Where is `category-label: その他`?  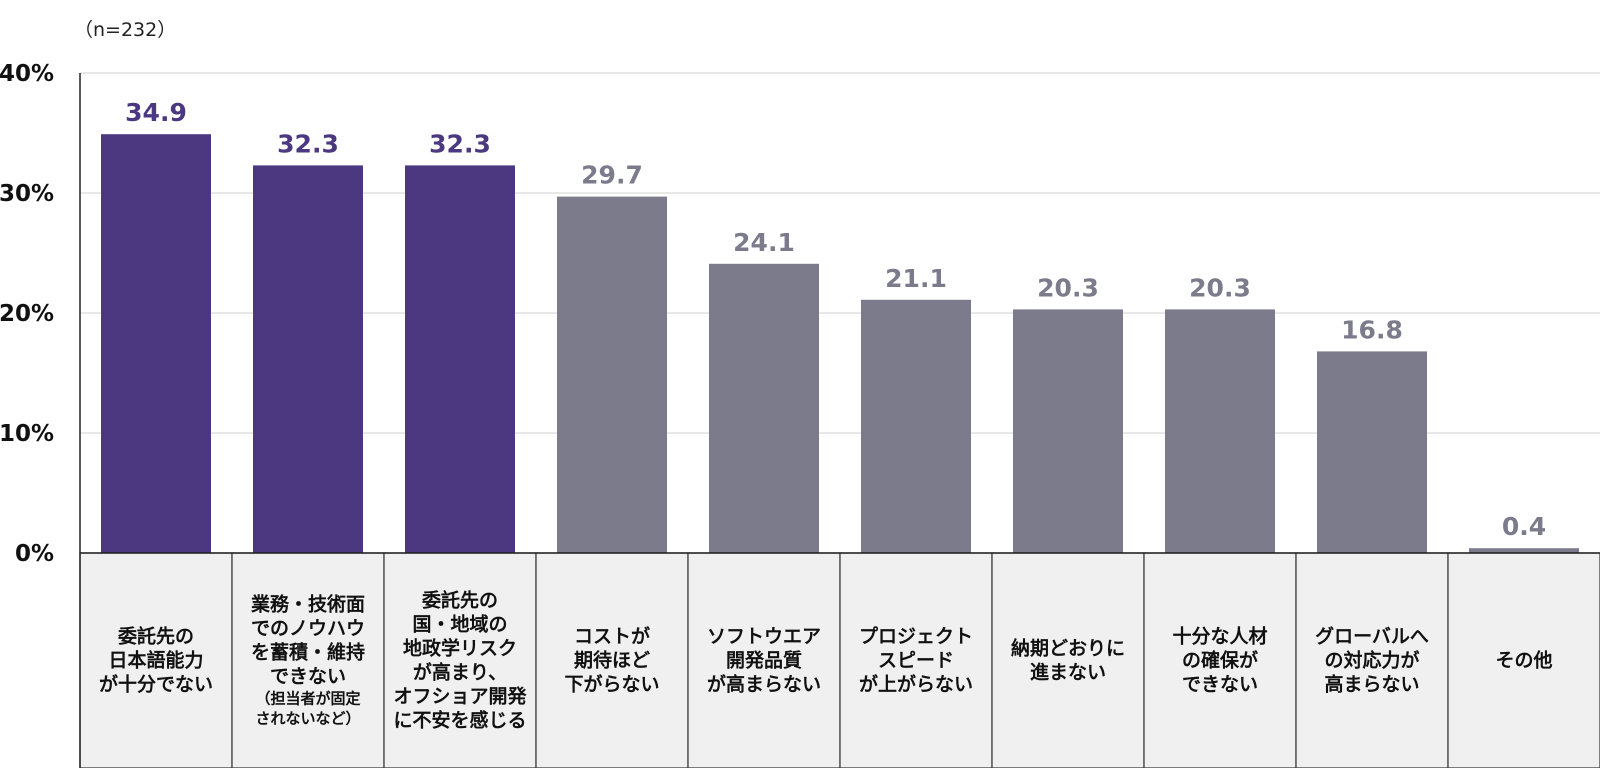
category-label: その他 is located at coordinates (1523, 660).